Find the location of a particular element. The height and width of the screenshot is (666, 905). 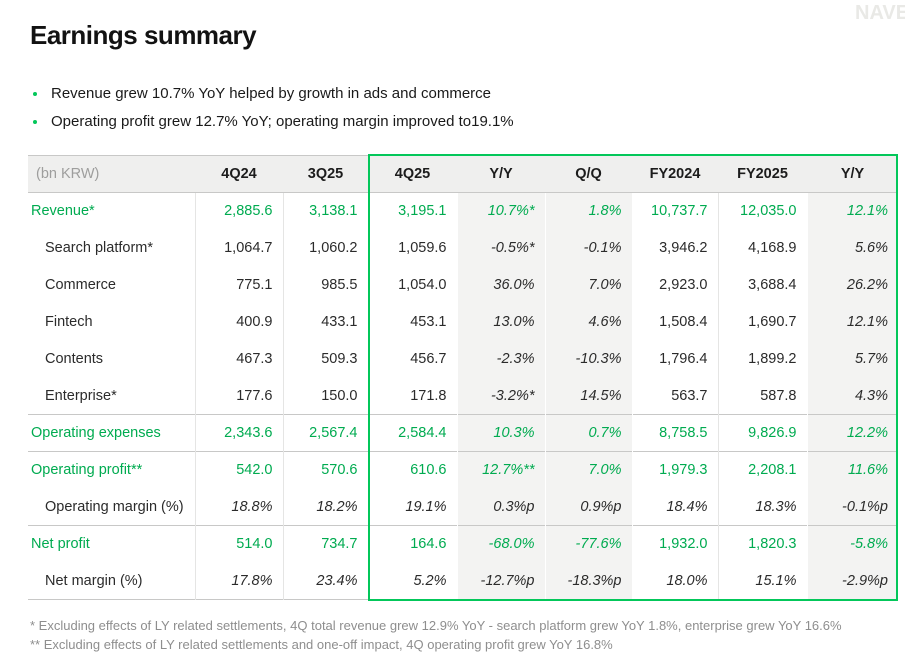

cell: -0.1% is located at coordinates (588, 248).